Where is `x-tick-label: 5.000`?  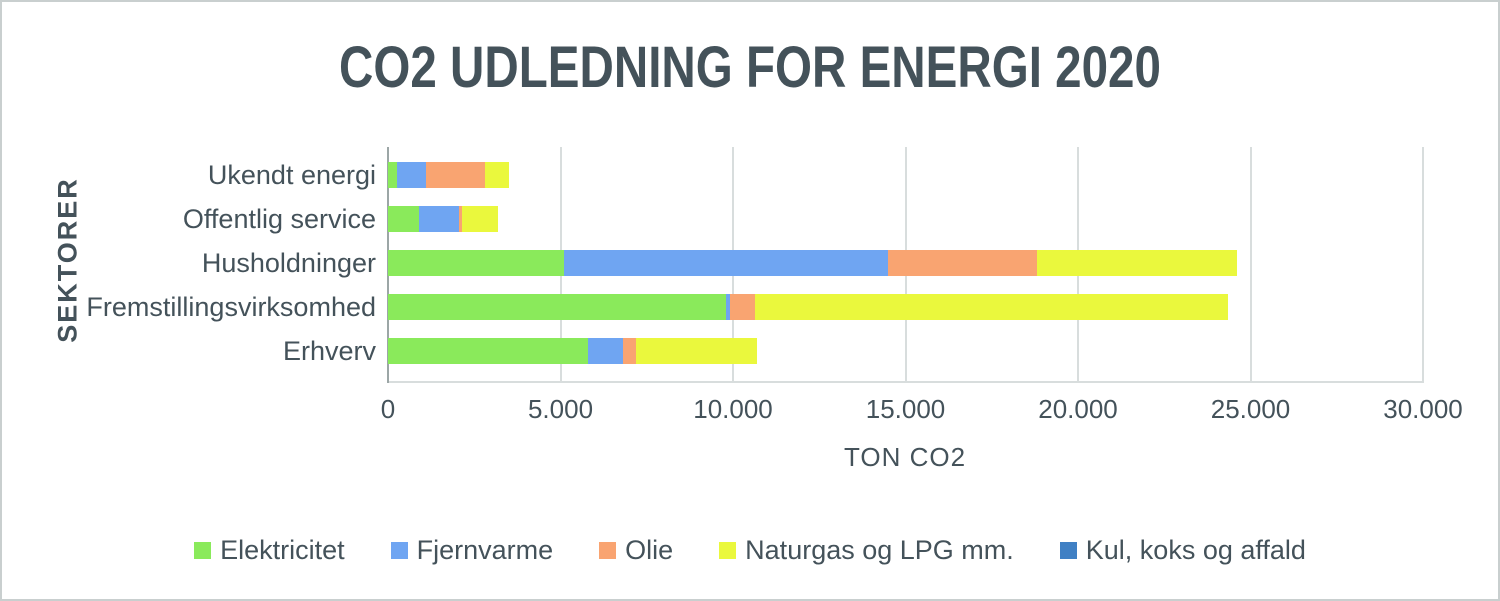 x-tick-label: 5.000 is located at coordinates (560, 409).